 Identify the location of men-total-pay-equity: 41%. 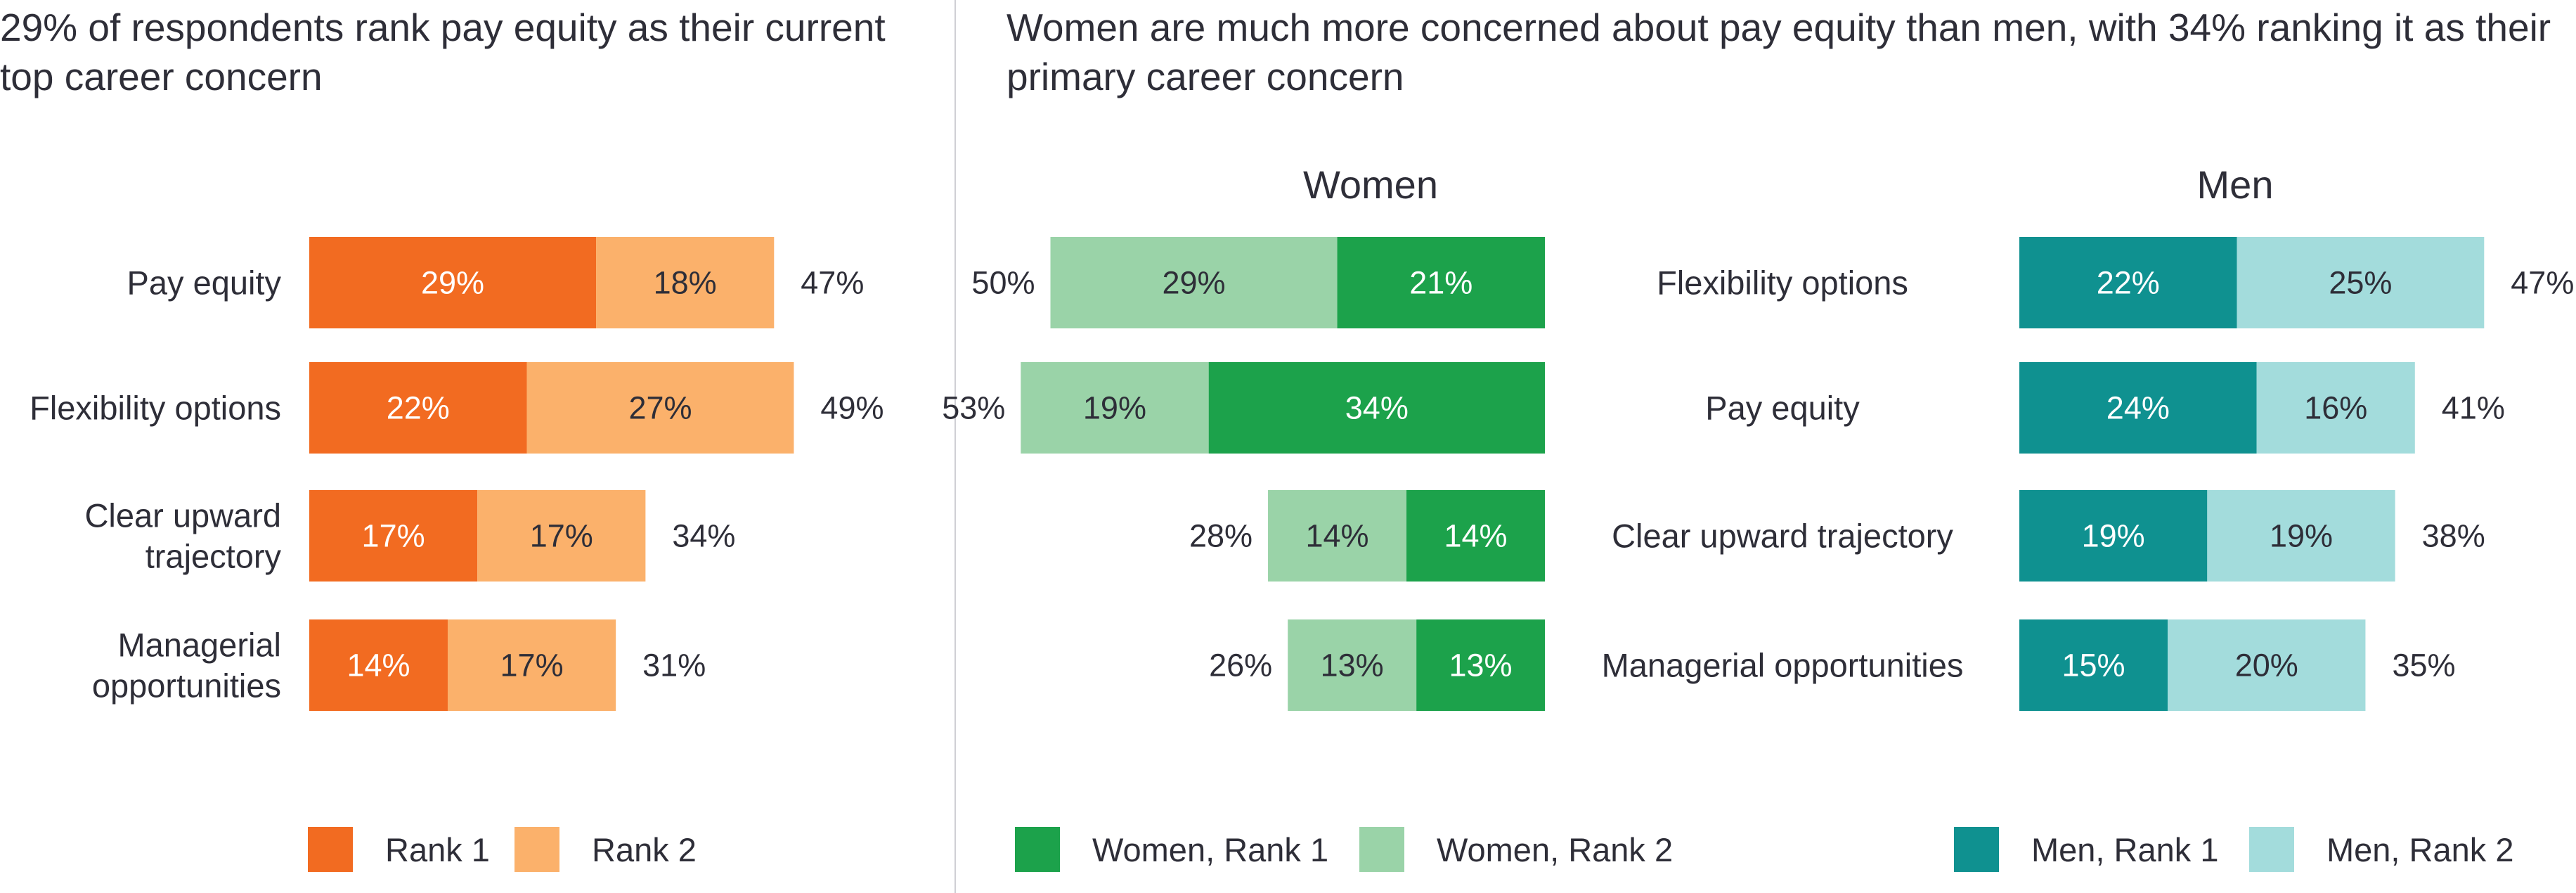
(2473, 408).